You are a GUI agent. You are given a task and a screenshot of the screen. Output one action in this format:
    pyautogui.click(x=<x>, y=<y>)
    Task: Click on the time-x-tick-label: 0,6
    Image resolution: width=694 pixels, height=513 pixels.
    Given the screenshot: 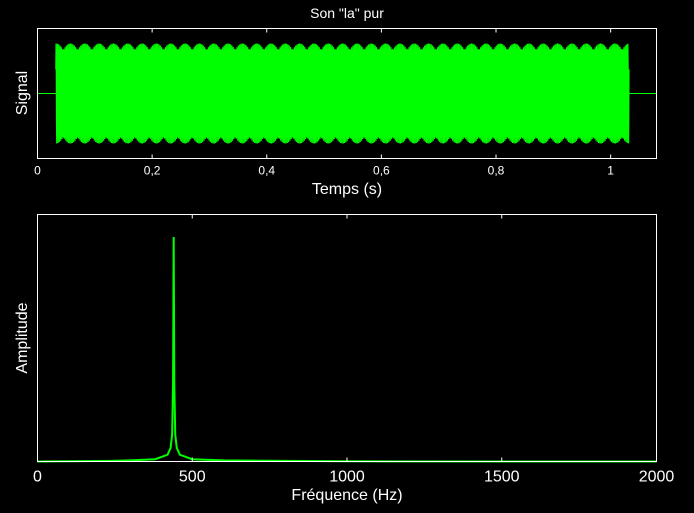 What is the action you would take?
    pyautogui.click(x=381, y=171)
    